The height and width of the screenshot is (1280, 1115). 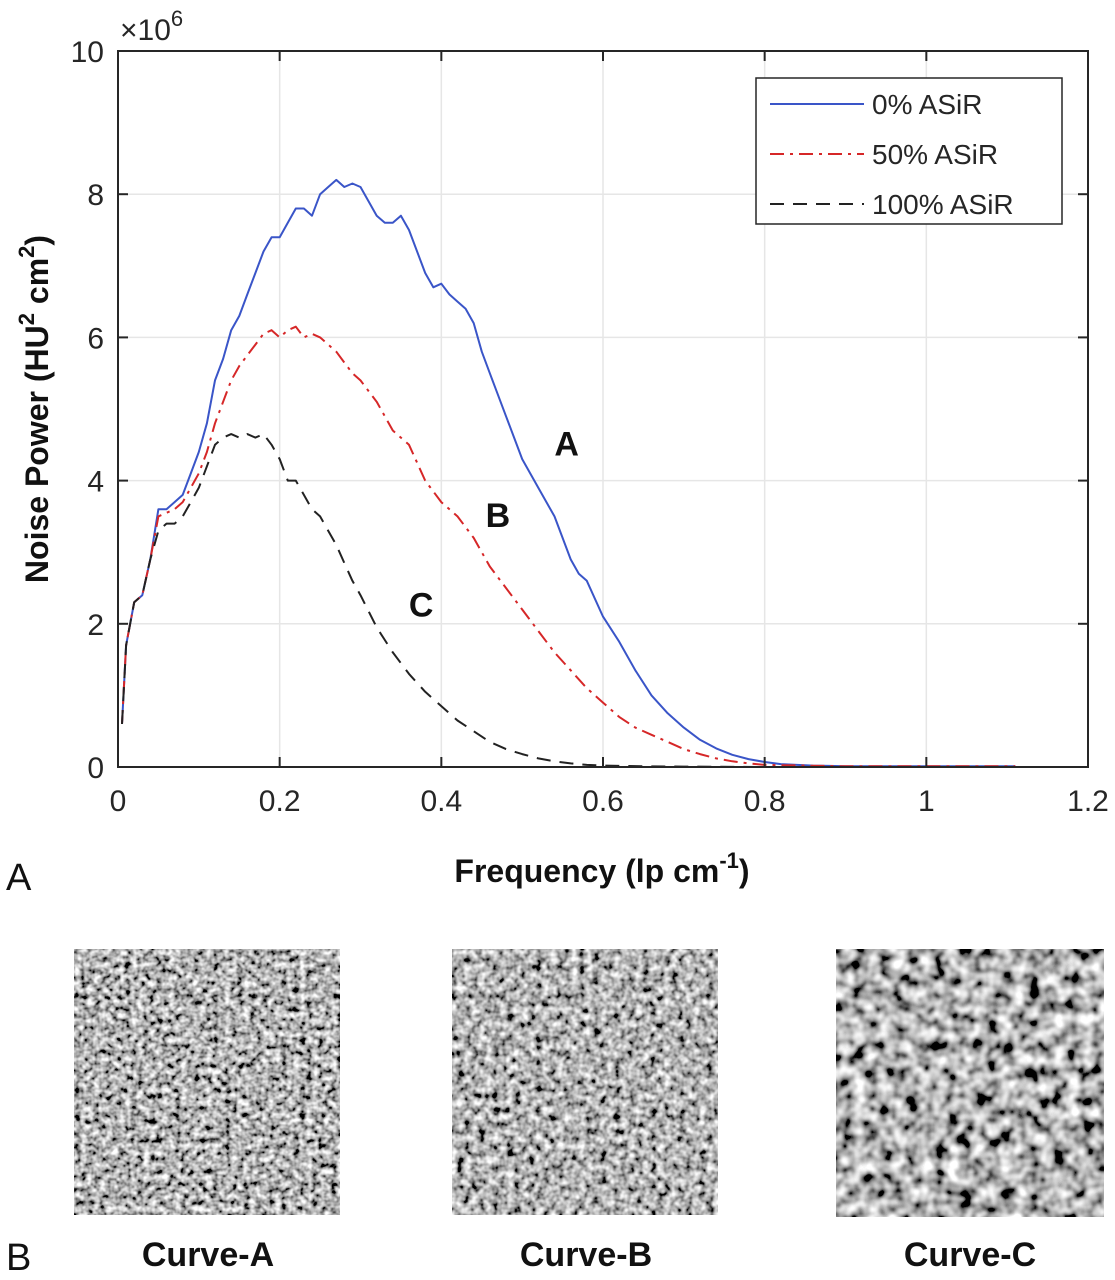 I want to click on panel-label-a: A, so click(x=19, y=878).